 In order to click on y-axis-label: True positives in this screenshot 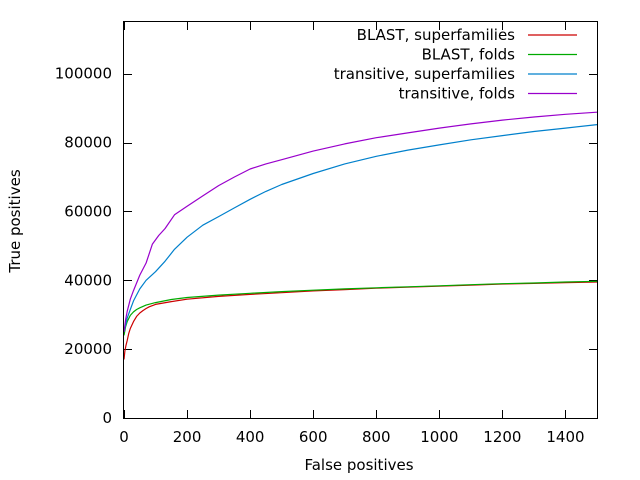, I will do `click(15, 221)`.